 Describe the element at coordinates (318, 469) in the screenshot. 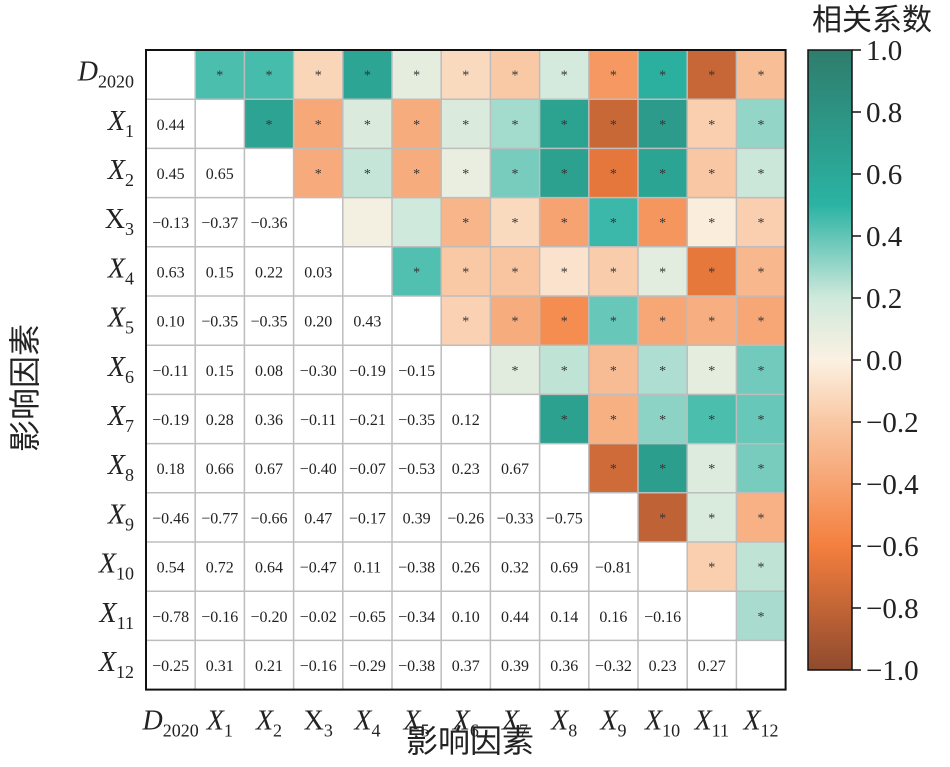

I see `correlation-value-label: −0.40` at that location.